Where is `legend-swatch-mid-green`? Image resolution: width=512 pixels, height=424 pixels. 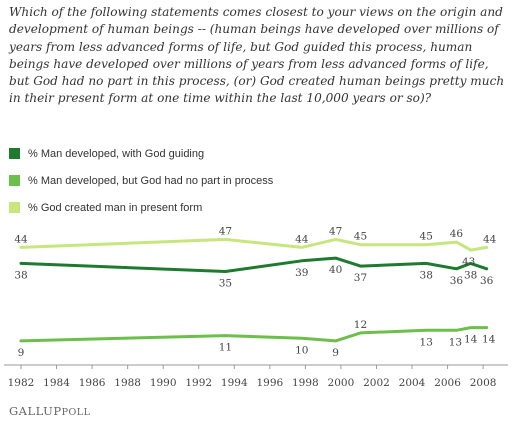 legend-swatch-mid-green is located at coordinates (14, 180).